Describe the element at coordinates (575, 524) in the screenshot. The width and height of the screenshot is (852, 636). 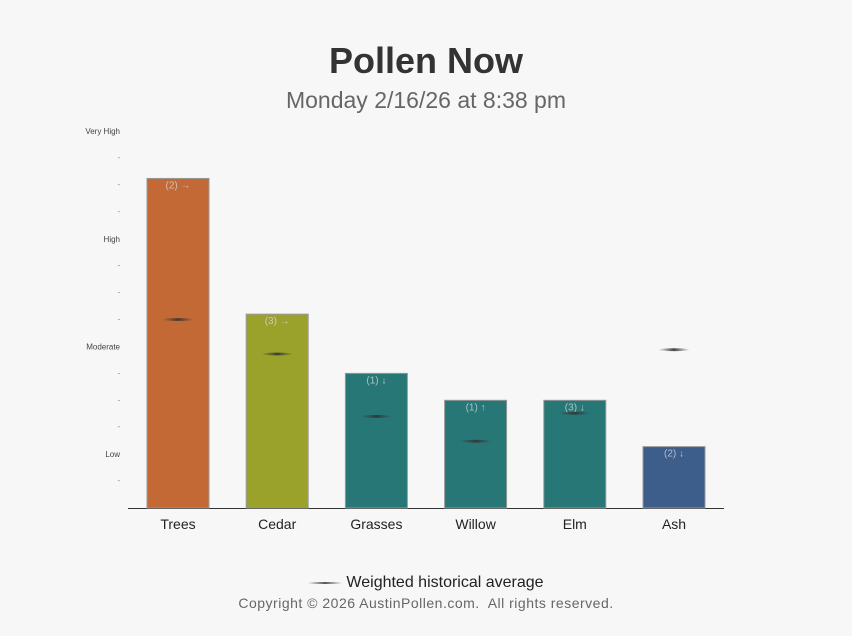
I see `x-tick-label: Elm` at that location.